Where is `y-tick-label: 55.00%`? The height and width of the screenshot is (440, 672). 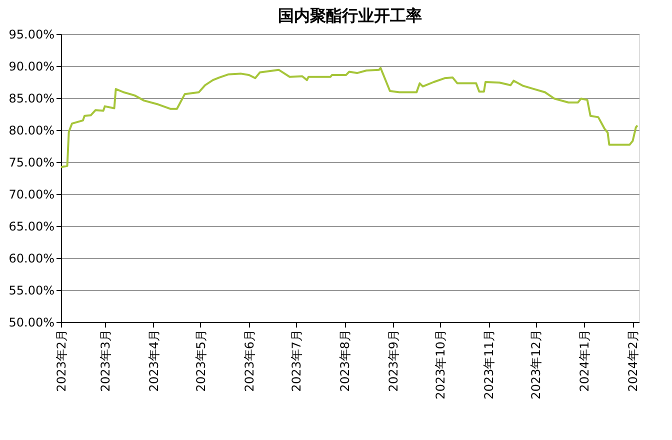
y-tick-label: 55.00% is located at coordinates (31, 291).